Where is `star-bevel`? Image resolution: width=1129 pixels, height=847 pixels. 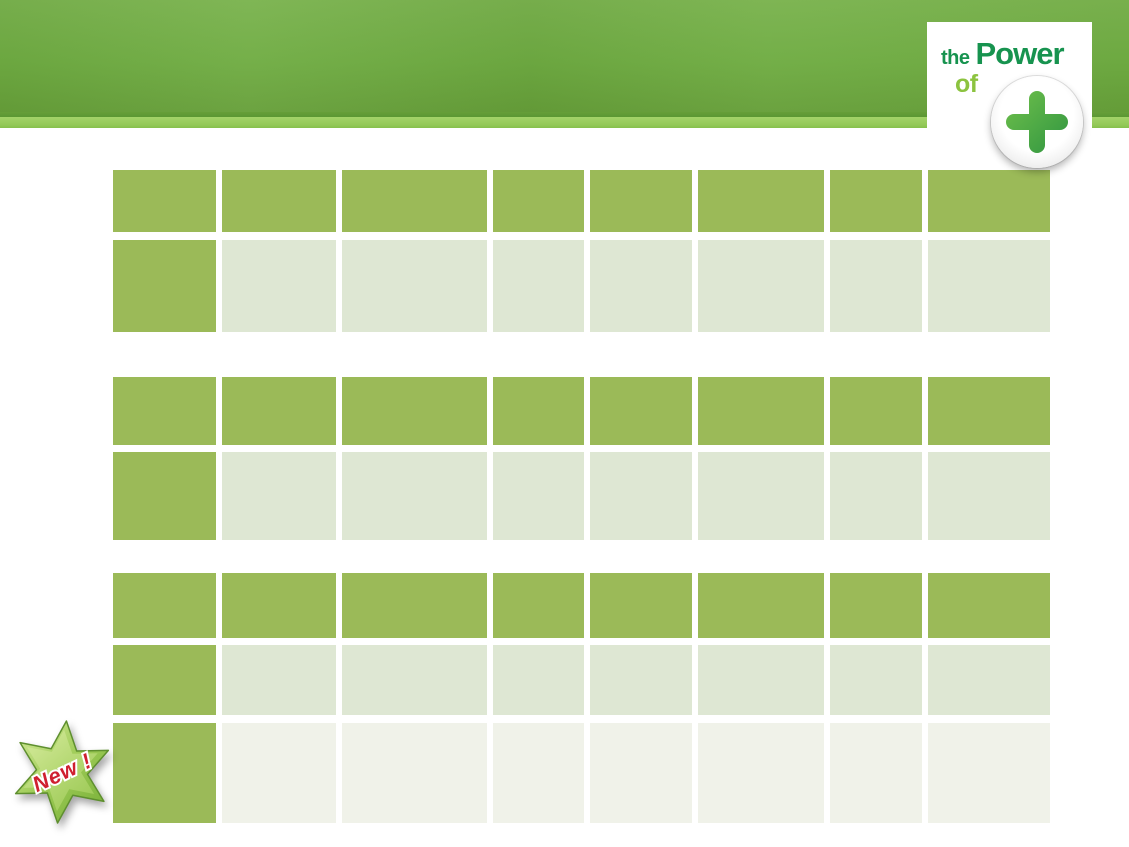 star-bevel is located at coordinates (60, 770).